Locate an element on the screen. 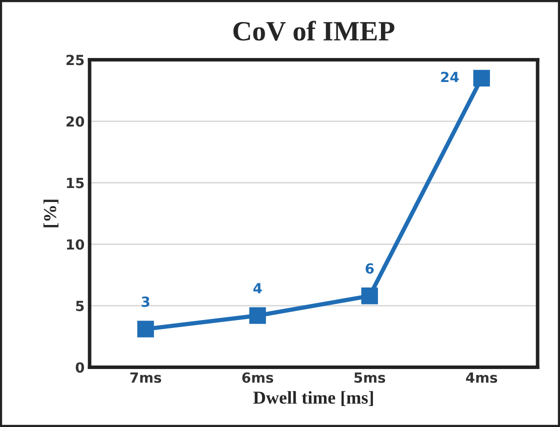  x-axis-title: Dwell time [ms] is located at coordinates (313, 398).